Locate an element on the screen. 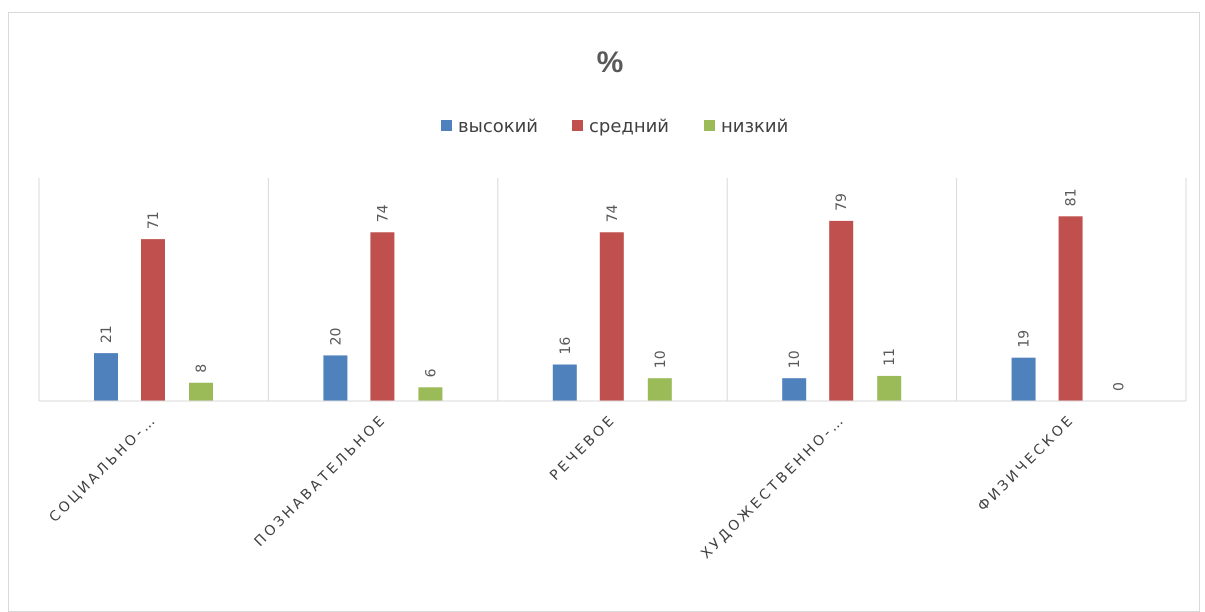  data-label: 21 is located at coordinates (107, 334).